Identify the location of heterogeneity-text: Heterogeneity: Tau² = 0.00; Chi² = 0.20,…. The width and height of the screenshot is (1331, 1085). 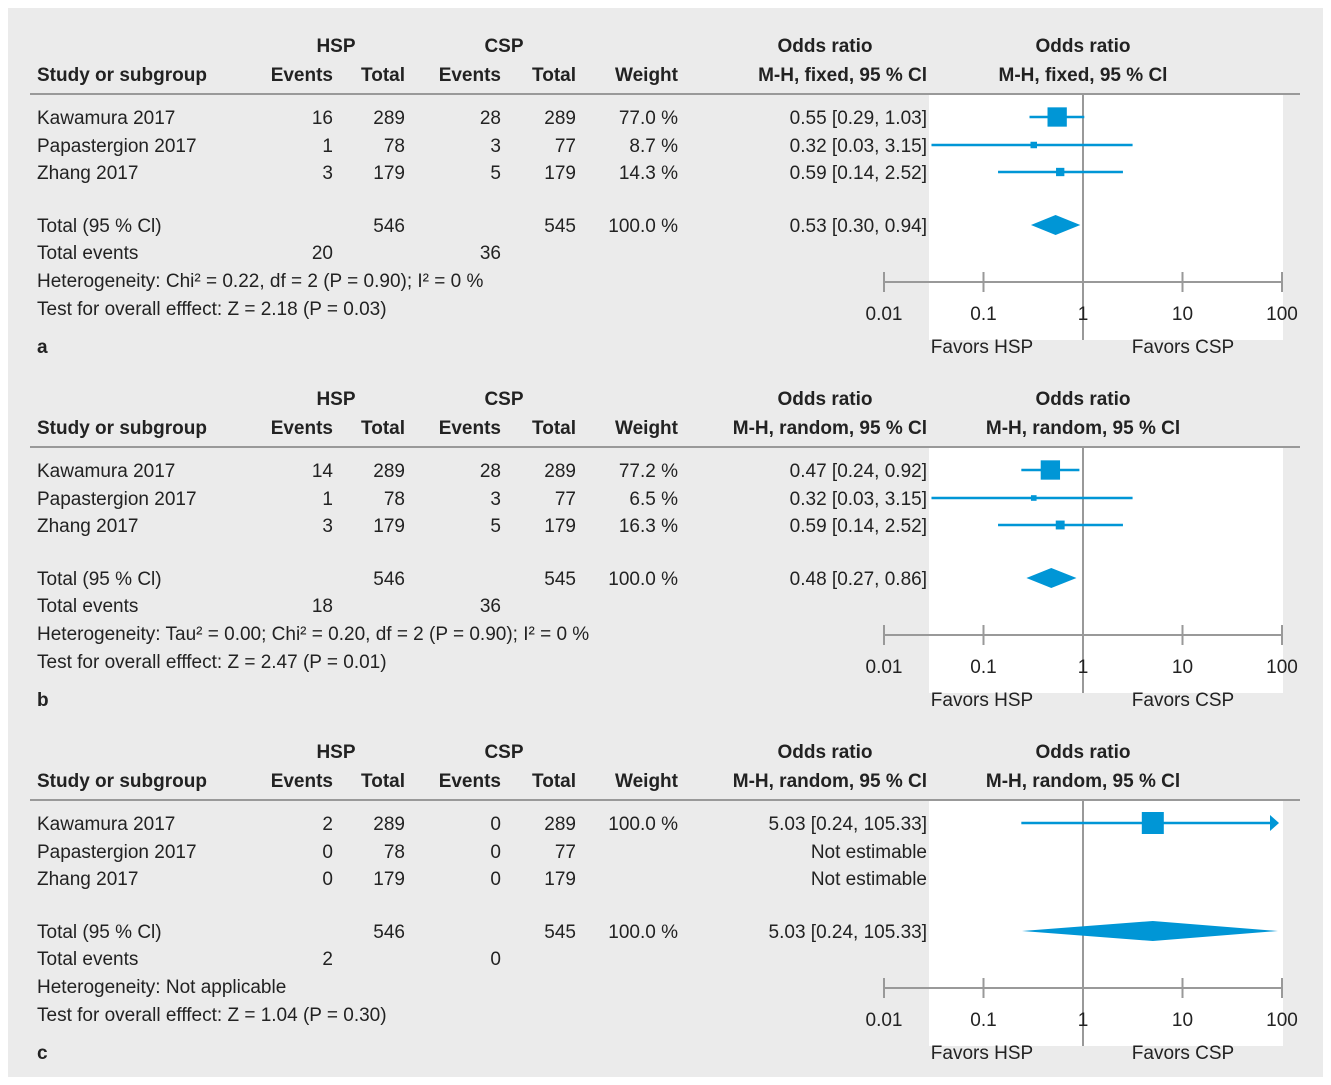
(313, 634).